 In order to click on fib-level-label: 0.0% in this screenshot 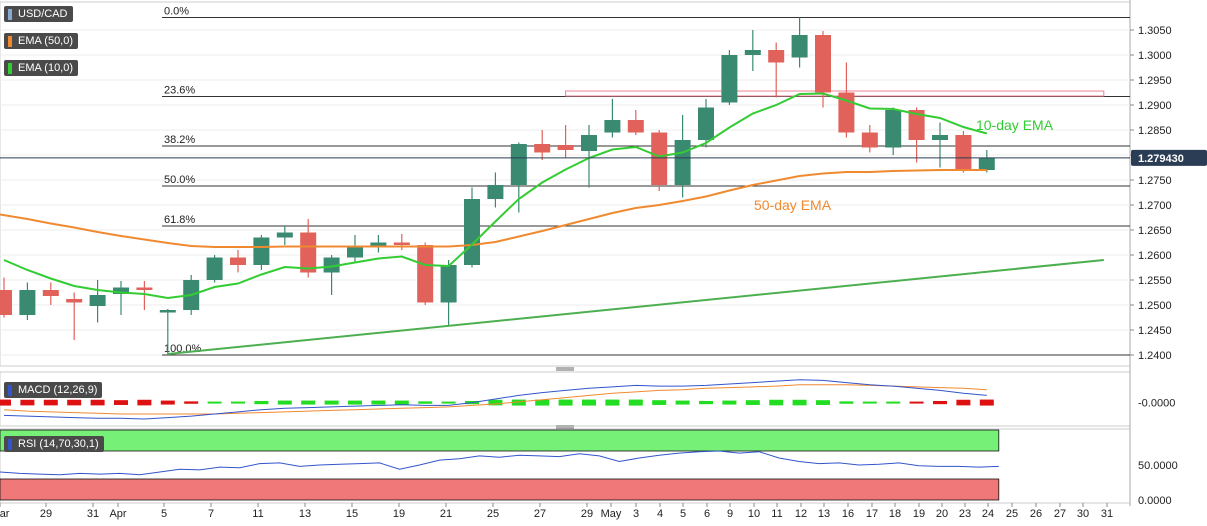, I will do `click(176, 12)`.